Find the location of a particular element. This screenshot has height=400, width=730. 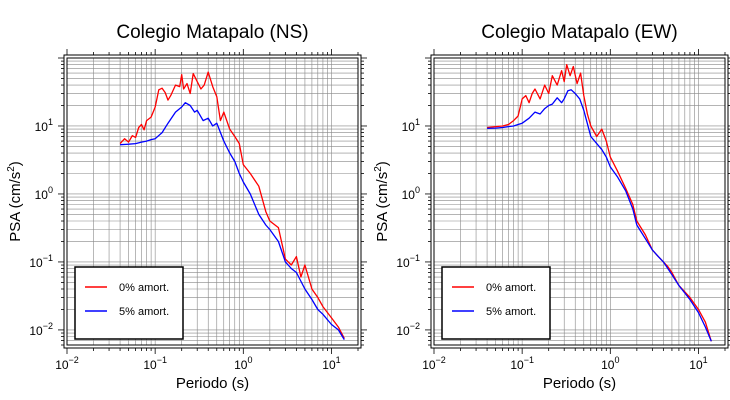

chart-title: Colegio Matapalo (NS) is located at coordinates (212, 32).